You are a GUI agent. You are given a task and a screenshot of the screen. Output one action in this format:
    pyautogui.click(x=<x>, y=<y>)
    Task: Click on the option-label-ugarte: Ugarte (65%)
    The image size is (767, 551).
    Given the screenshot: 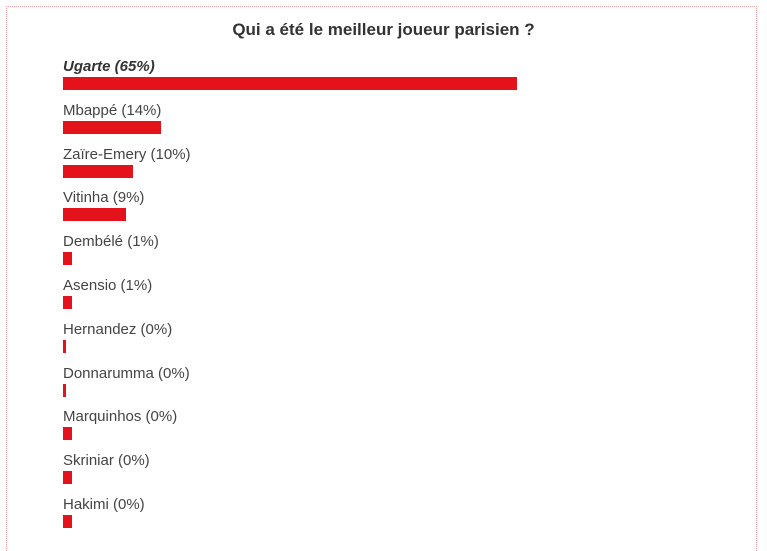 What is the action you would take?
    pyautogui.click(x=109, y=66)
    